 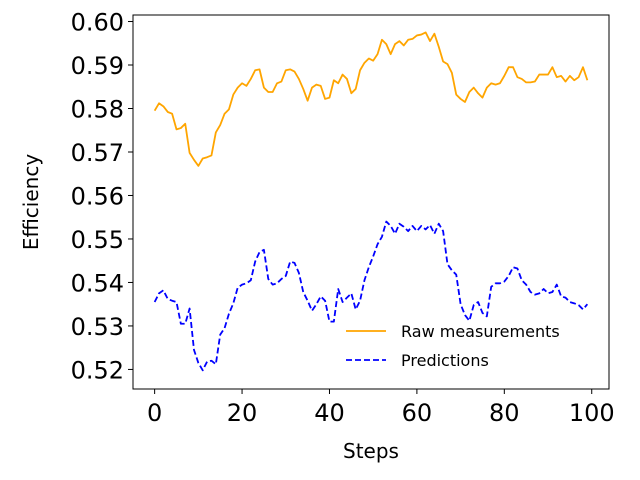 I want to click on y-axis: 0.52 0.53 0.54 0.55 0.56 0.57 0.58 0.59 0.60, so click(x=102, y=196).